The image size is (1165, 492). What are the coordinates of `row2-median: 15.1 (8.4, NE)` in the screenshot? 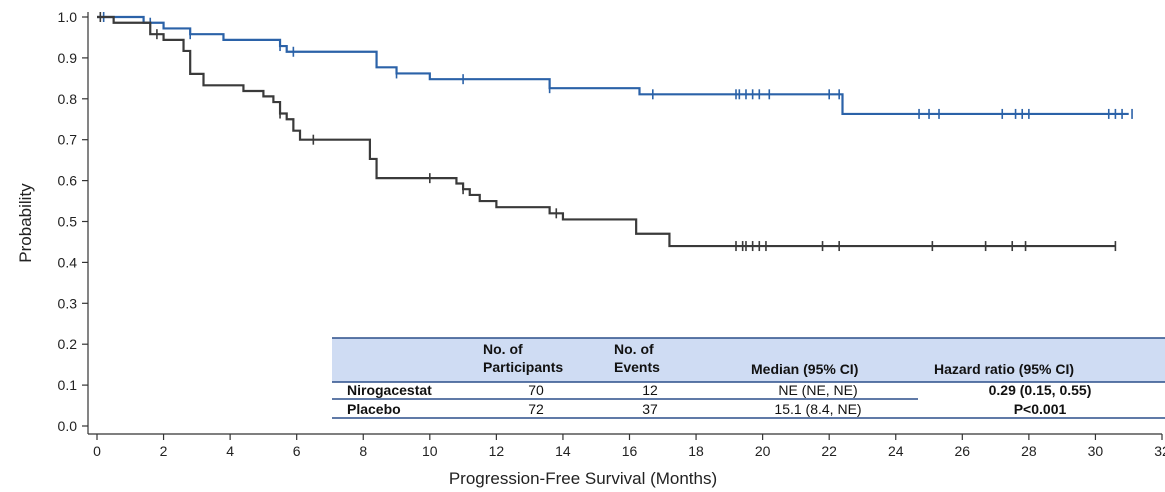 It's located at (817, 409).